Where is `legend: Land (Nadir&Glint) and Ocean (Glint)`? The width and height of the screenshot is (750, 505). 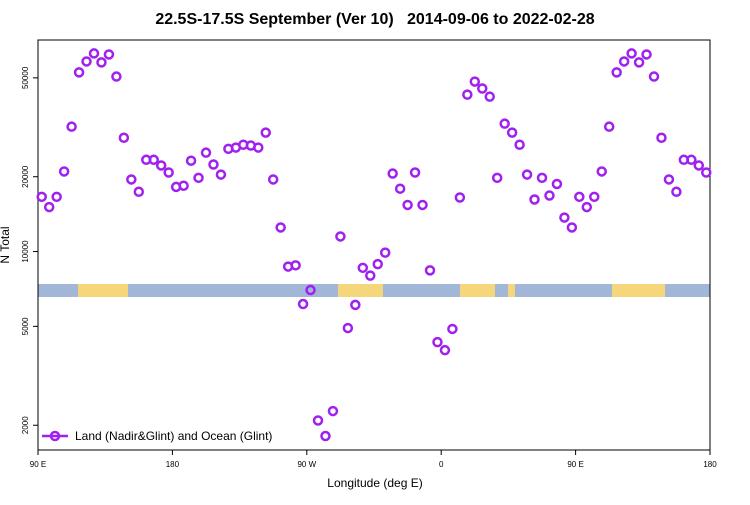 legend: Land (Nadir&Glint) and Ocean (Glint) is located at coordinates (157, 436).